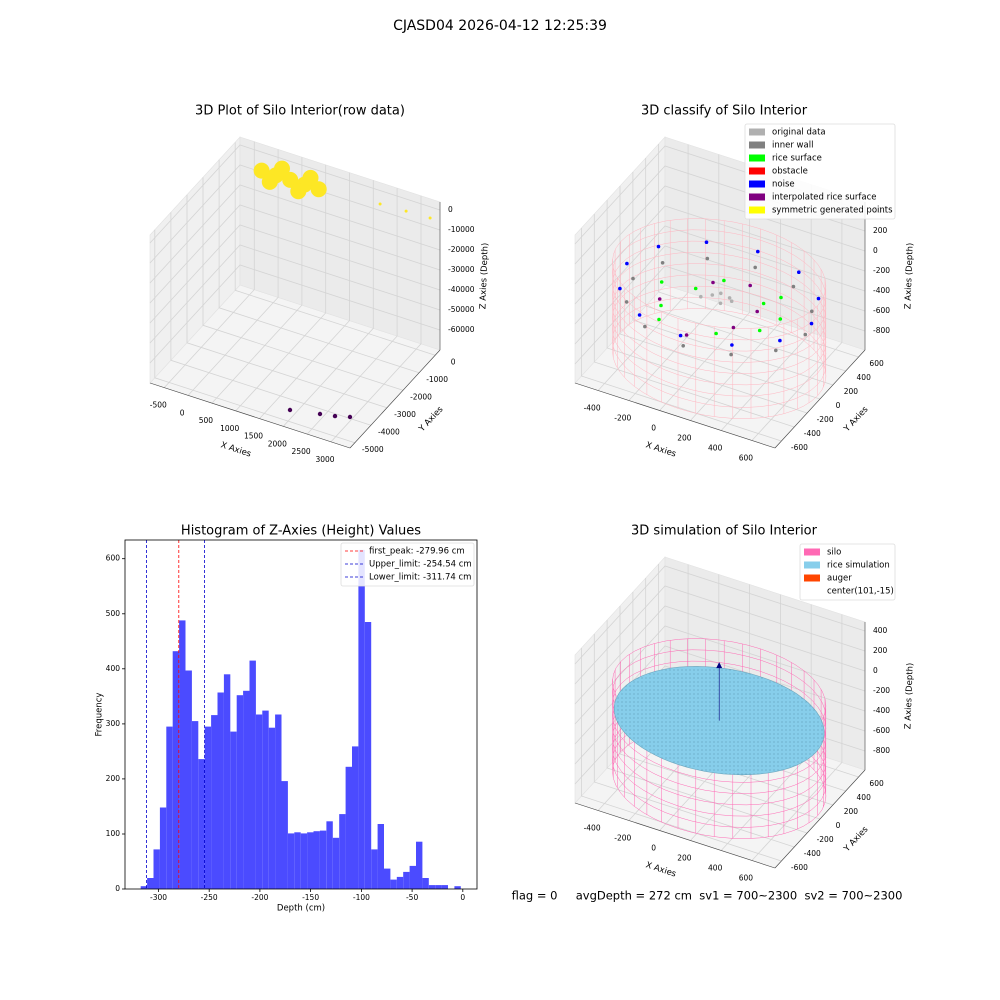 The width and height of the screenshot is (1000, 1000). What do you see at coordinates (719, 665) in the screenshot?
I see `auger-marker` at bounding box center [719, 665].